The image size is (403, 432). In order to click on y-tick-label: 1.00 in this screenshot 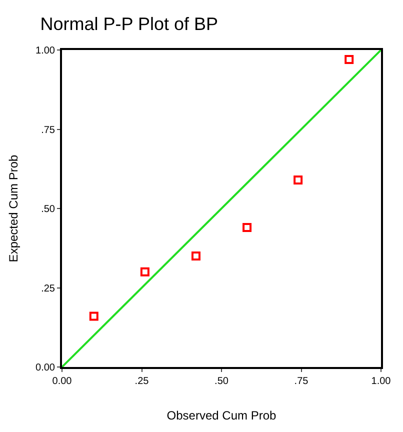, I will do `click(46, 51)`.